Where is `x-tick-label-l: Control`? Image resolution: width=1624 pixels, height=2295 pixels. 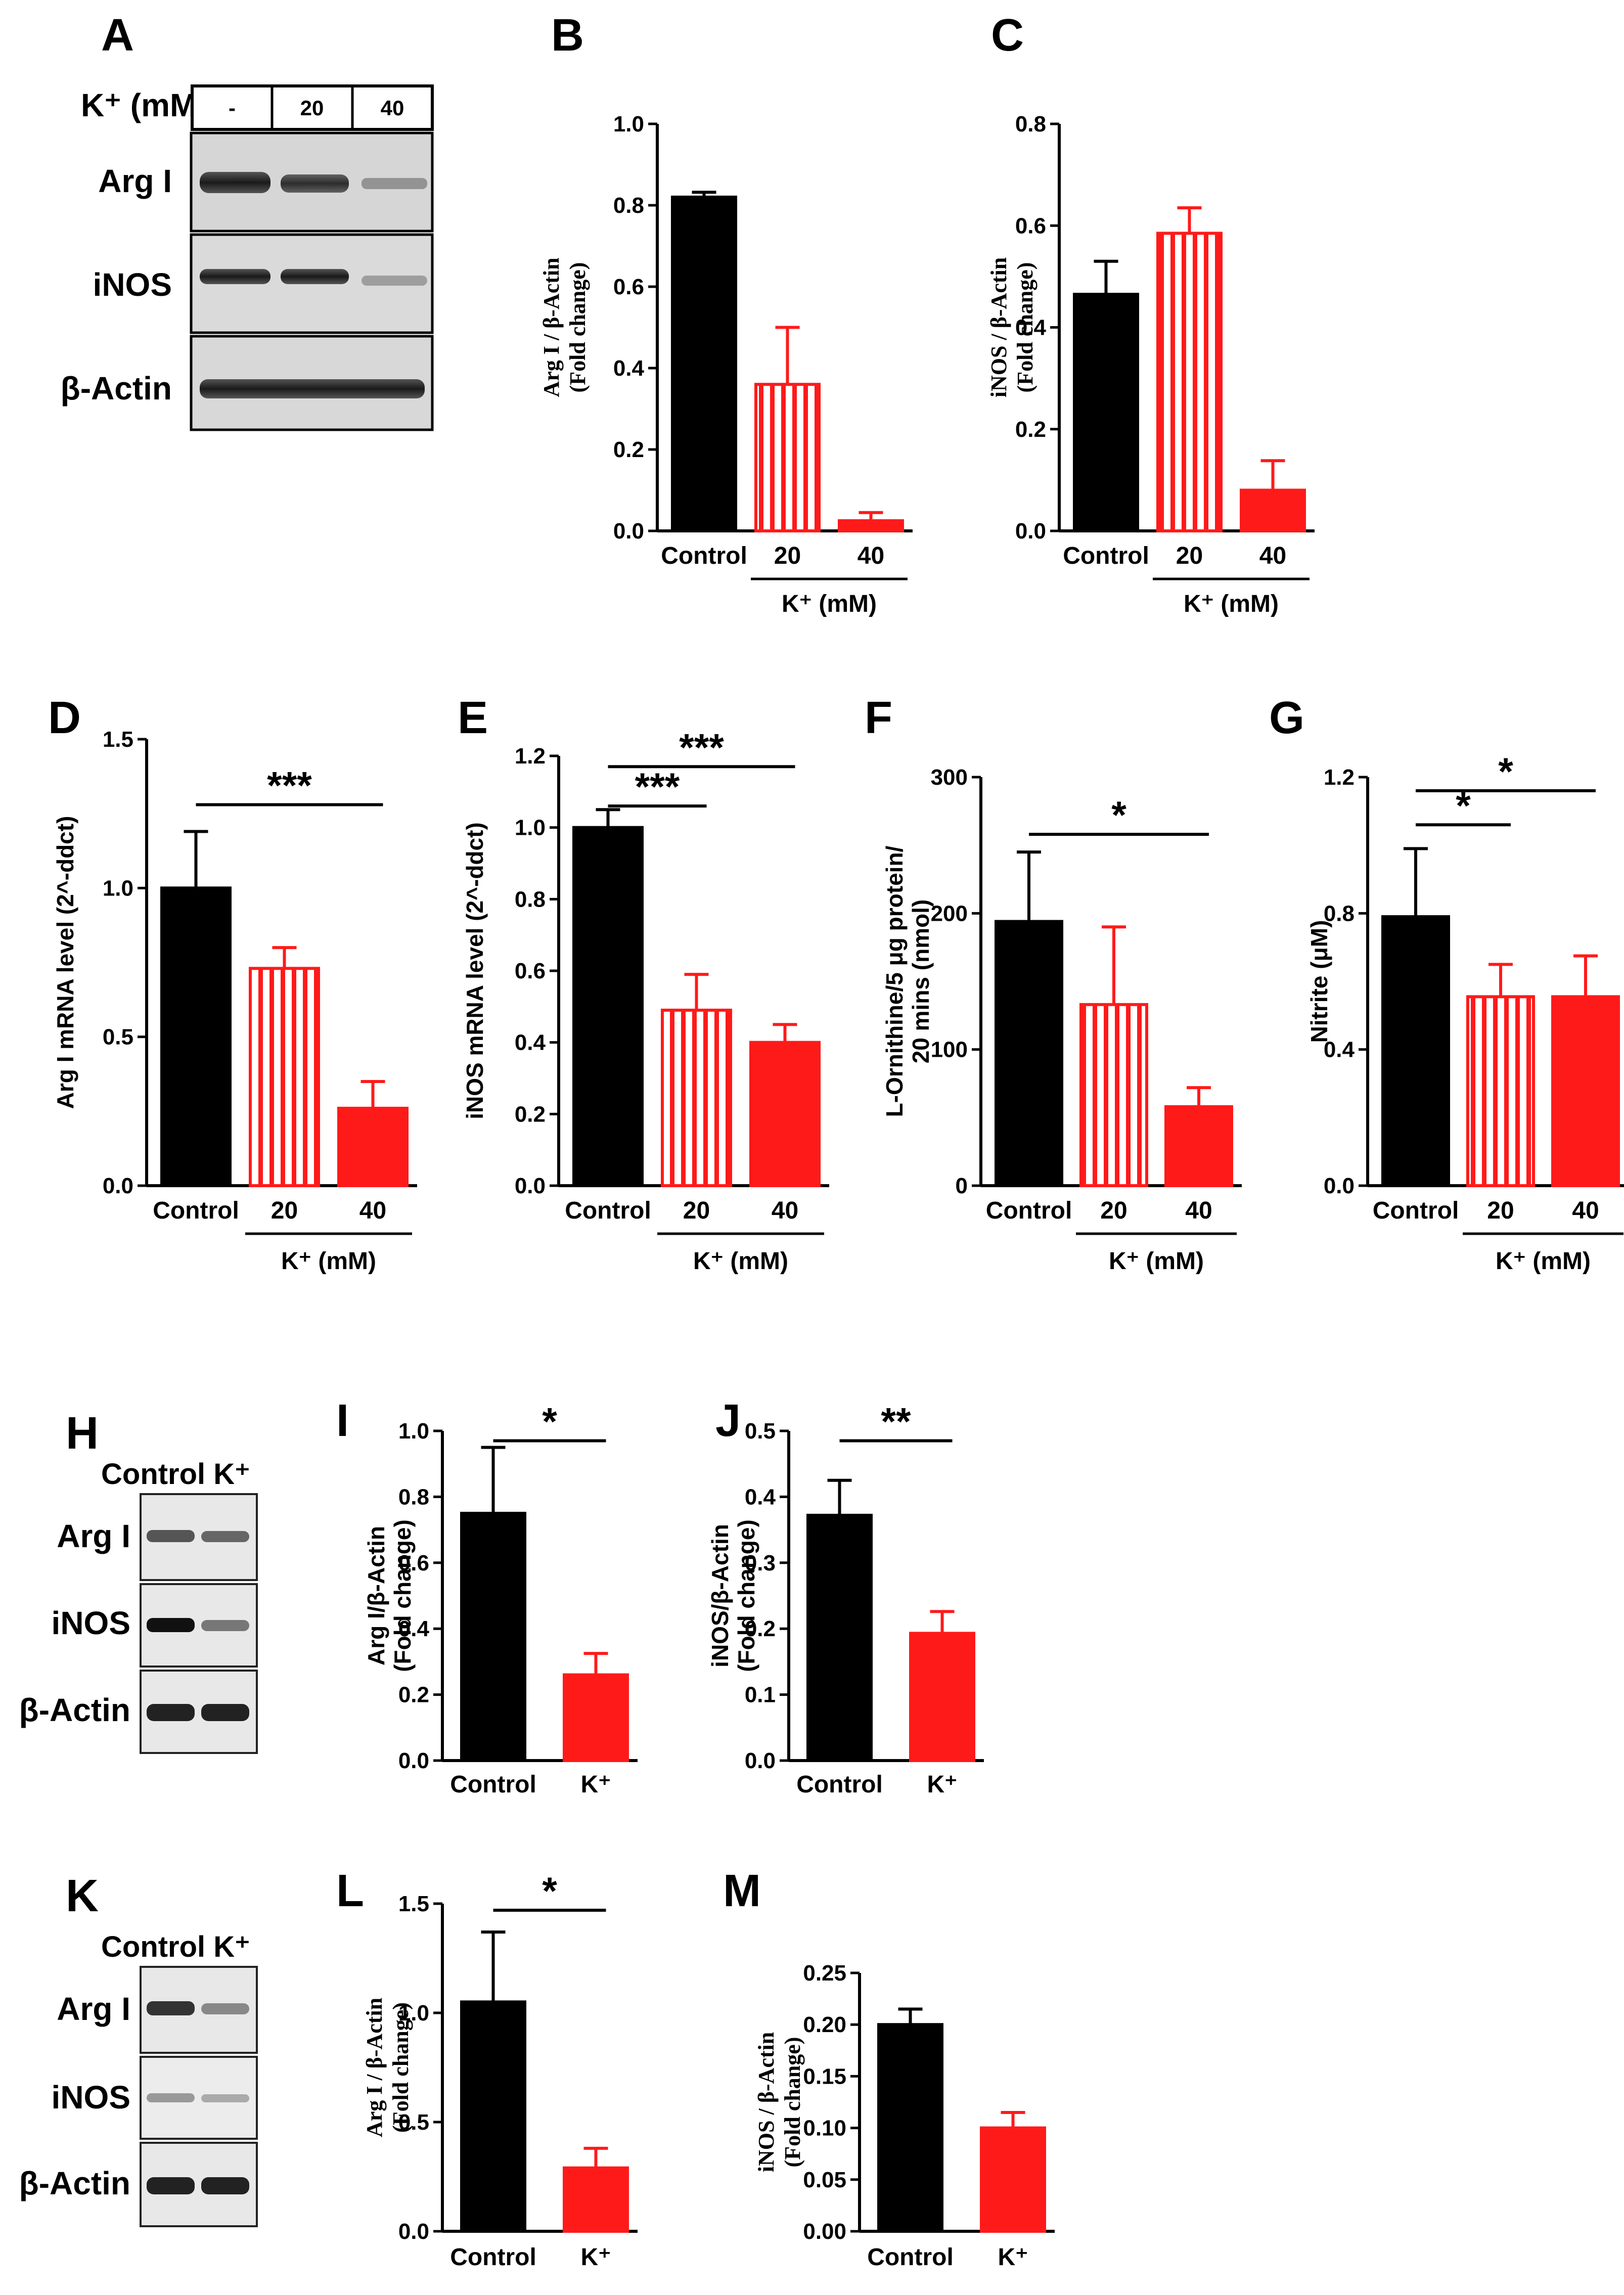
x-tick-label-l: Control is located at coordinates (493, 2258).